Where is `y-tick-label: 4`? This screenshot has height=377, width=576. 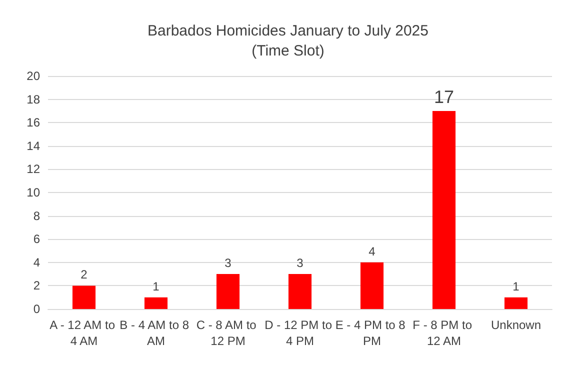 y-tick-label: 4 is located at coordinates (36, 262).